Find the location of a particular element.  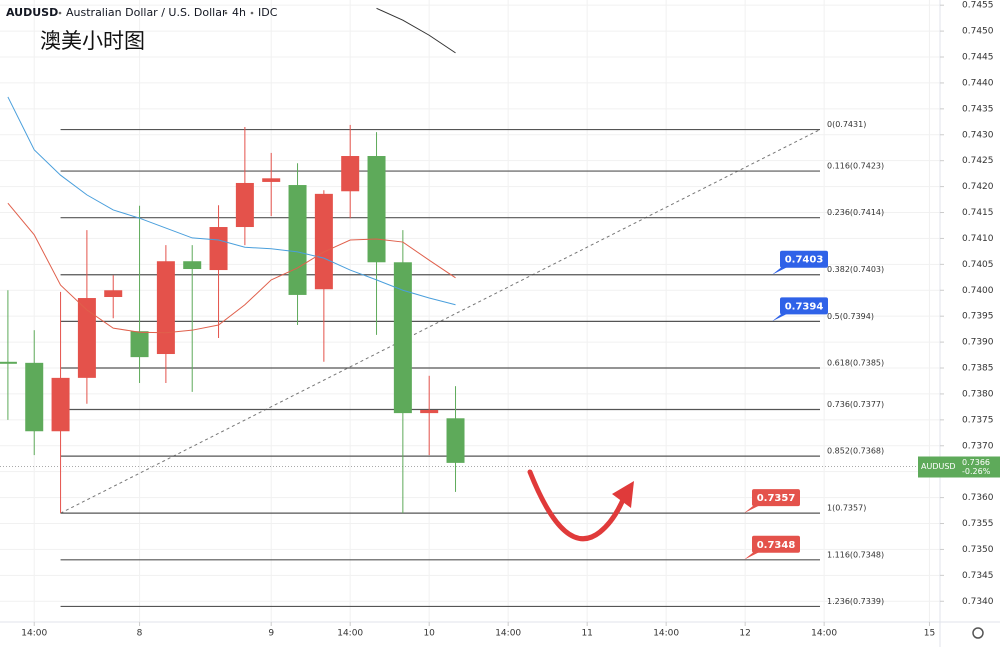

y-tick-label: 0.7400 is located at coordinates (978, 291).